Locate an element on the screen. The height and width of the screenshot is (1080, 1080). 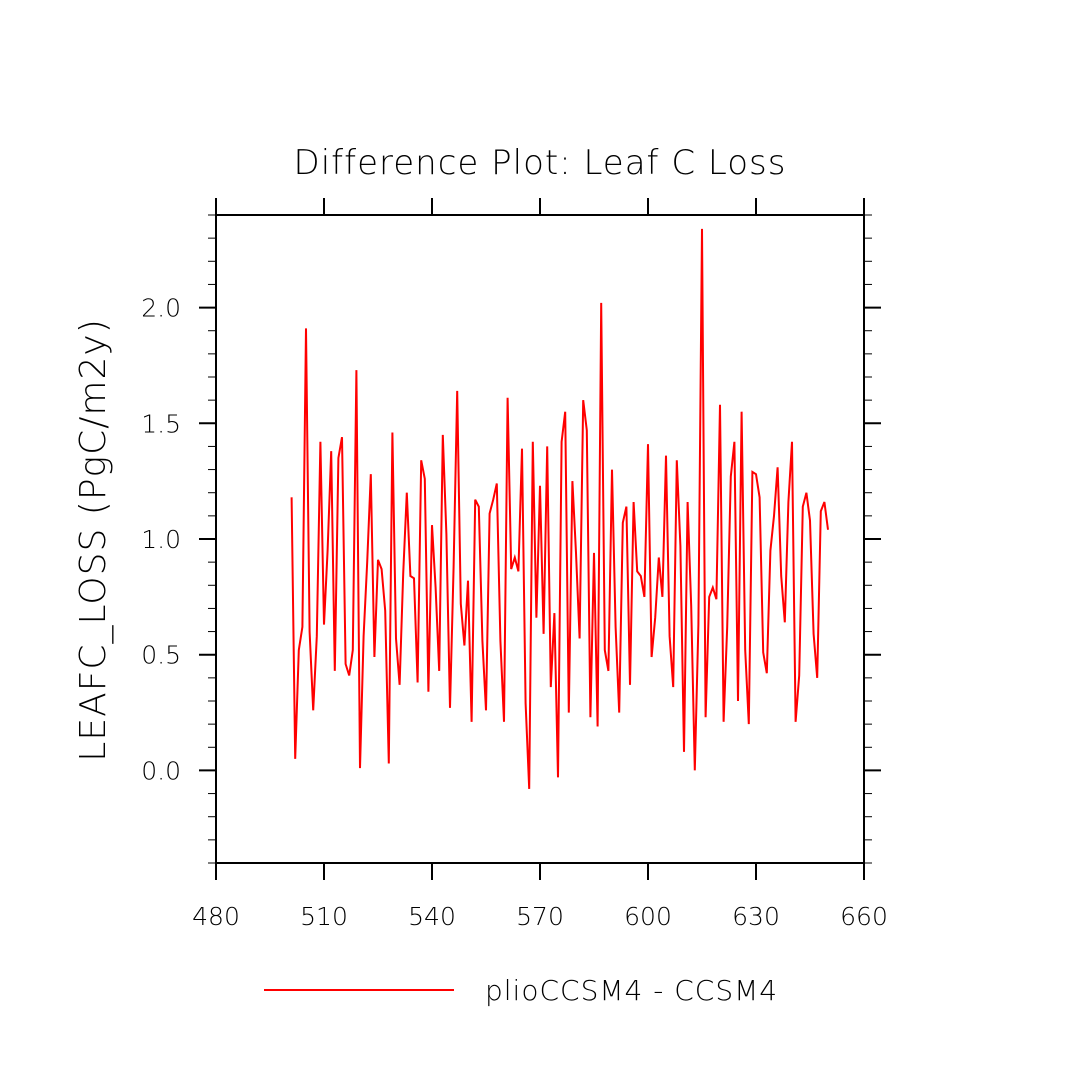
x-tick-label: 540 is located at coordinates (432, 916).